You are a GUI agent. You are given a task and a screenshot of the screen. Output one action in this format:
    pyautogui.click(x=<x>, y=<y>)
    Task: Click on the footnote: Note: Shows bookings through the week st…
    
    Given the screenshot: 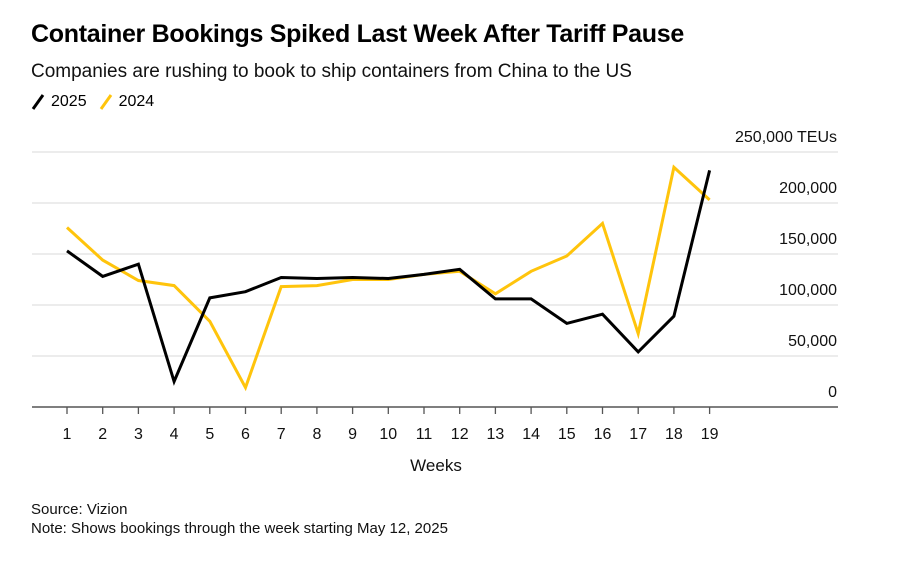 What is the action you would take?
    pyautogui.click(x=239, y=528)
    